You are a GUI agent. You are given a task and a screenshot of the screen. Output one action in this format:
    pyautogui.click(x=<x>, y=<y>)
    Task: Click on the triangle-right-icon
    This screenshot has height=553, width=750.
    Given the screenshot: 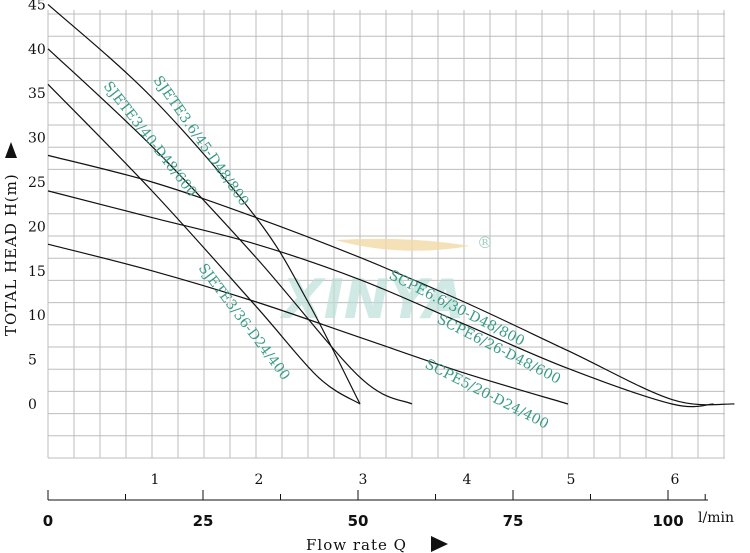 What is the action you would take?
    pyautogui.click(x=439, y=544)
    